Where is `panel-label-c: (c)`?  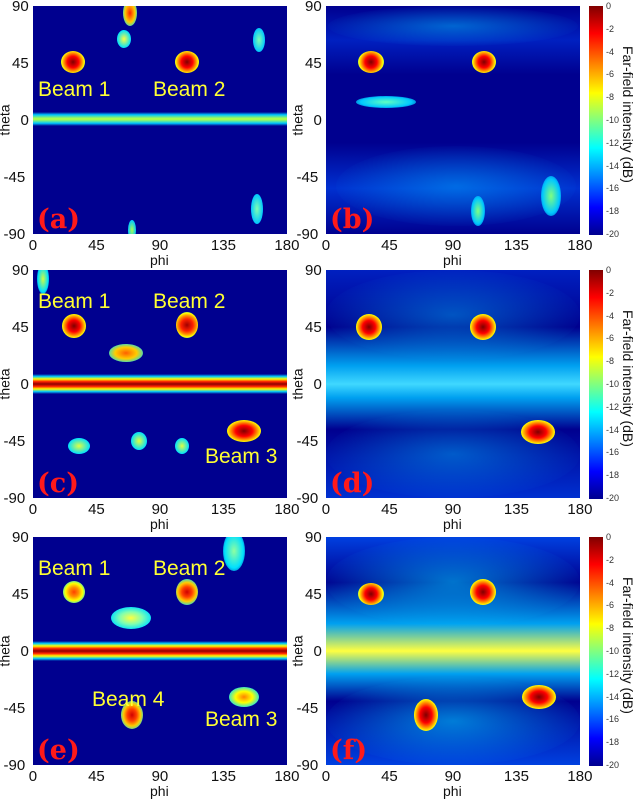 panel-label-c: (c) is located at coordinates (58, 483).